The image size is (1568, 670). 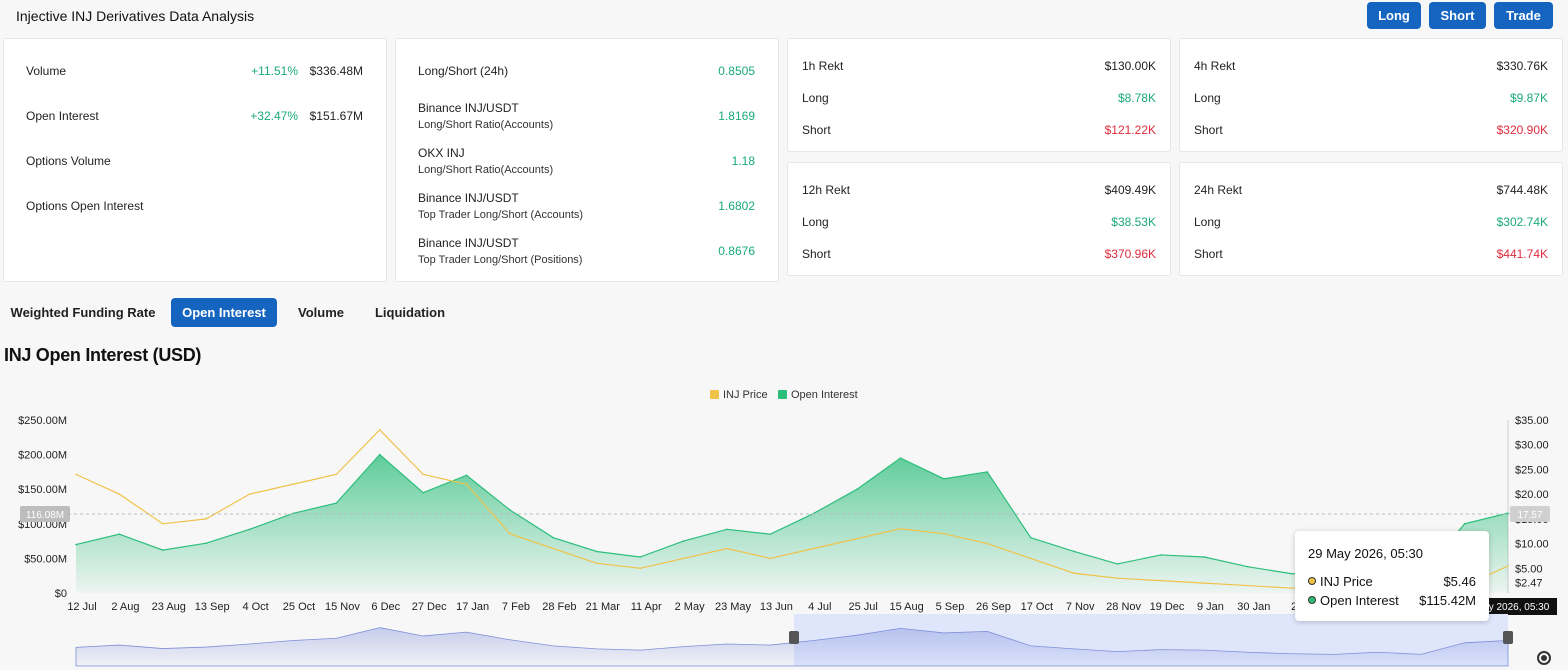 I want to click on ratio-value: 1.18, so click(x=743, y=161).